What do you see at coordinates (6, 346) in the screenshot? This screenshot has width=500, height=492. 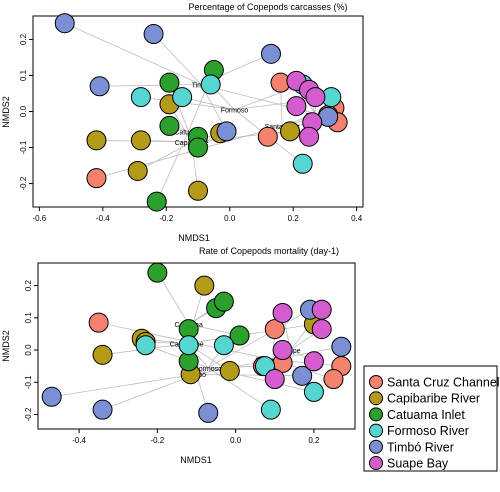 I see `bottom-y-axis-label: NMDS2` at bounding box center [6, 346].